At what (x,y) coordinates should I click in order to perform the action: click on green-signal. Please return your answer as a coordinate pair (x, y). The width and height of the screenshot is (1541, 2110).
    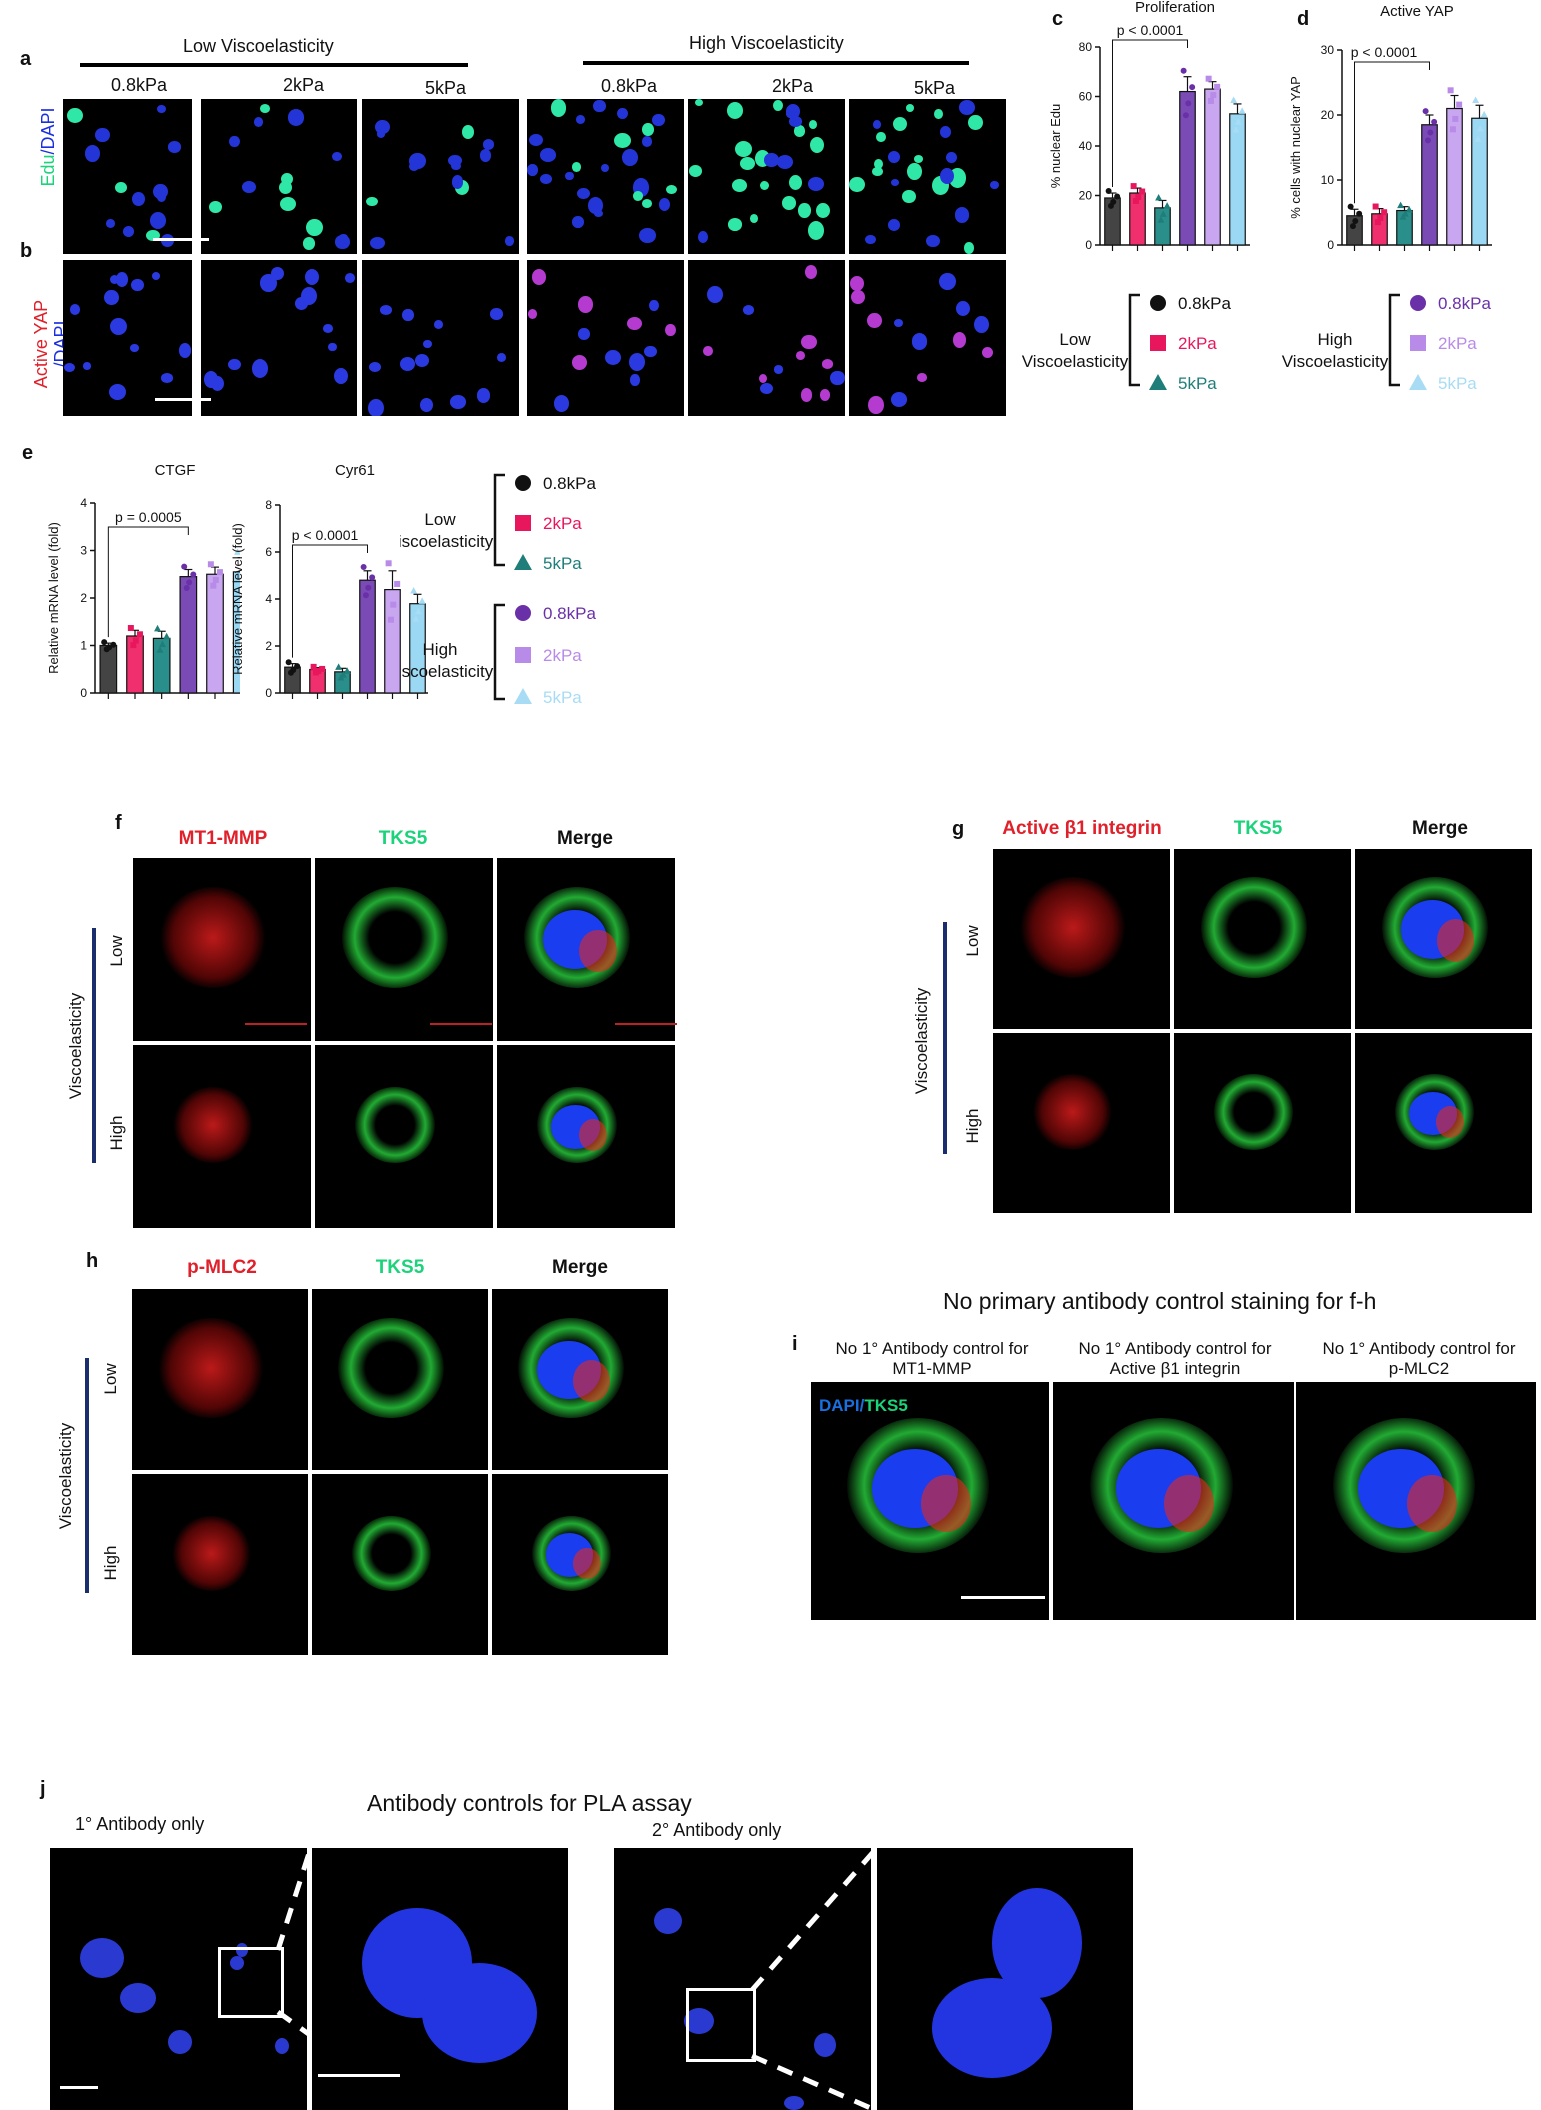
    Looking at the image, I should click on (1253, 1112).